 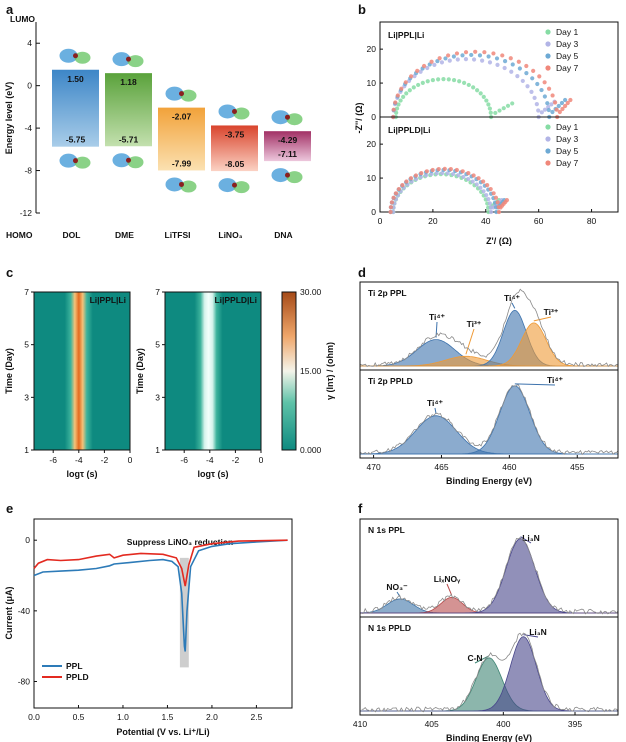 What do you see at coordinates (542, 319) in the screenshot?
I see `d-peak-arrow` at bounding box center [542, 319].